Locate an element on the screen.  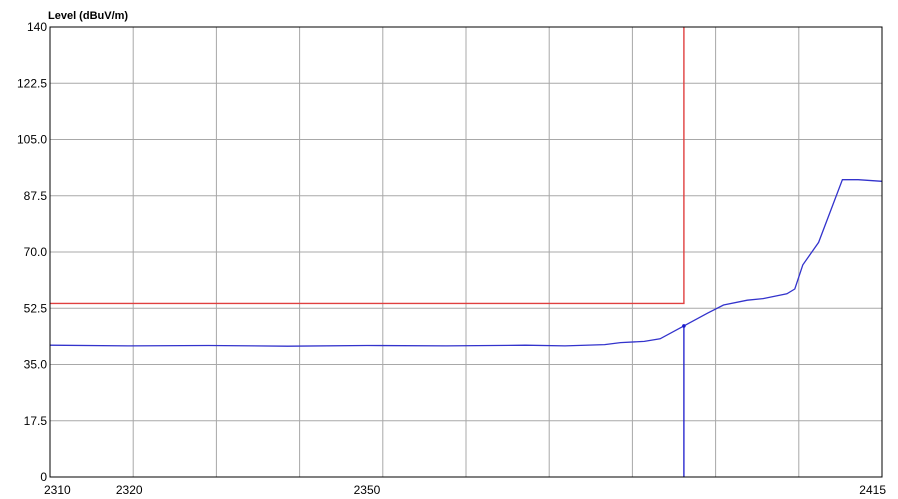
y-tick-label: 52.5 is located at coordinates (36, 308).